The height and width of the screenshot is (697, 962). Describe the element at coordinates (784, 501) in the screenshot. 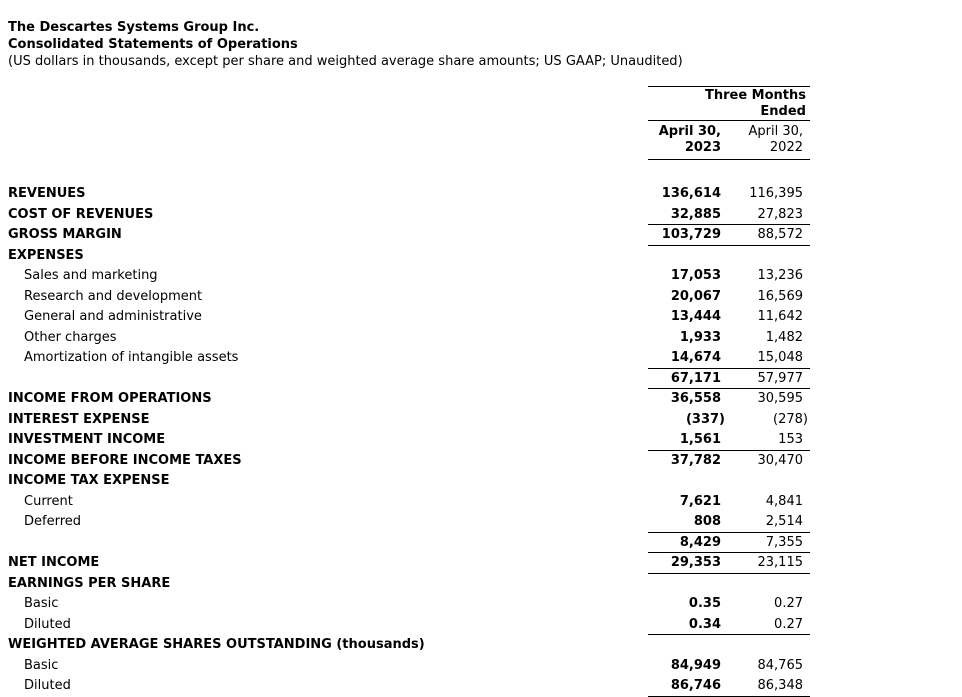

I see `value-text: 4,841` at that location.